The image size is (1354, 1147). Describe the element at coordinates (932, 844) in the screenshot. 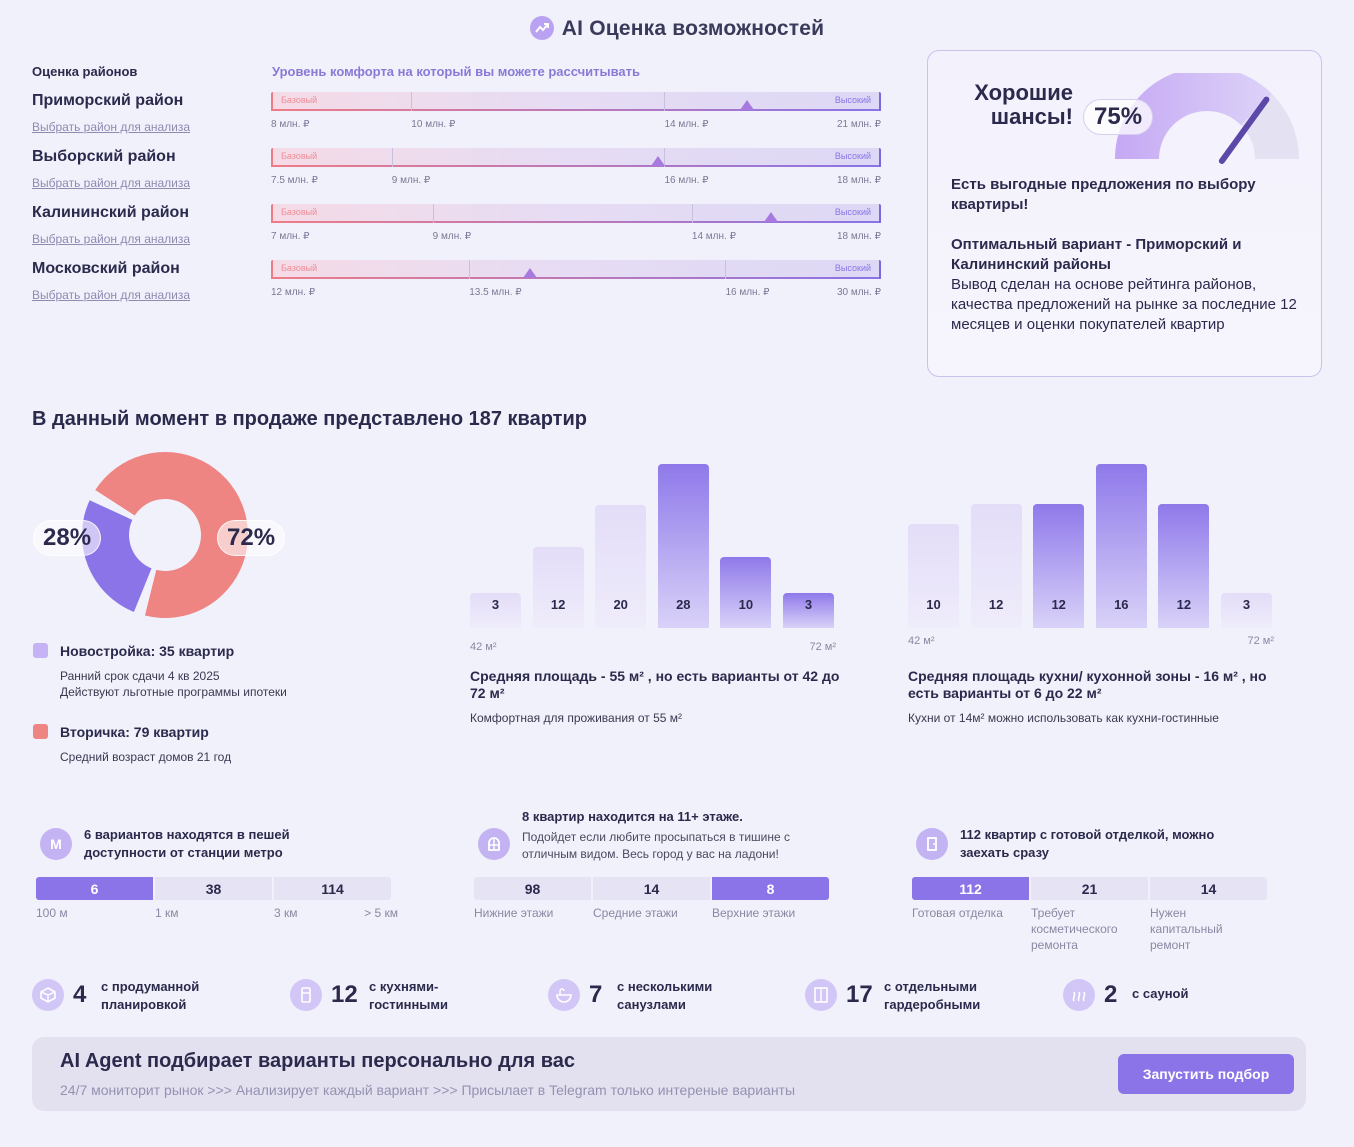

I see `door-icon` at that location.